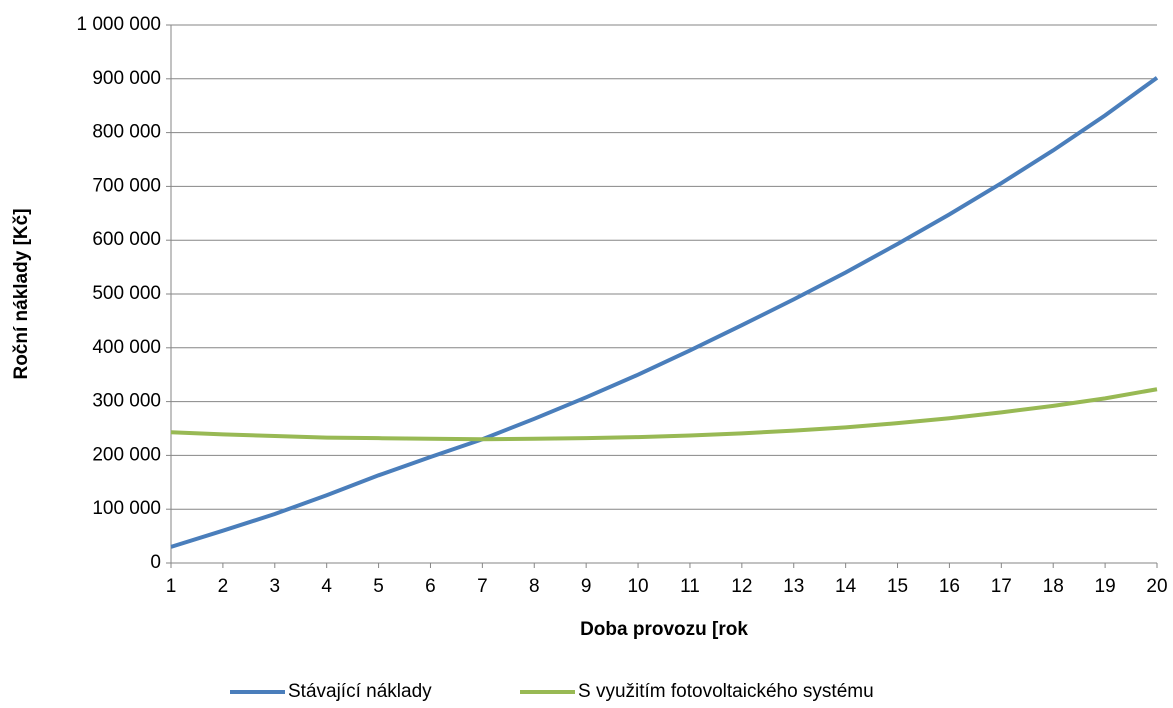 The image size is (1173, 708). Describe the element at coordinates (664, 629) in the screenshot. I see `x-axis-label: Doba provozu [rok` at that location.